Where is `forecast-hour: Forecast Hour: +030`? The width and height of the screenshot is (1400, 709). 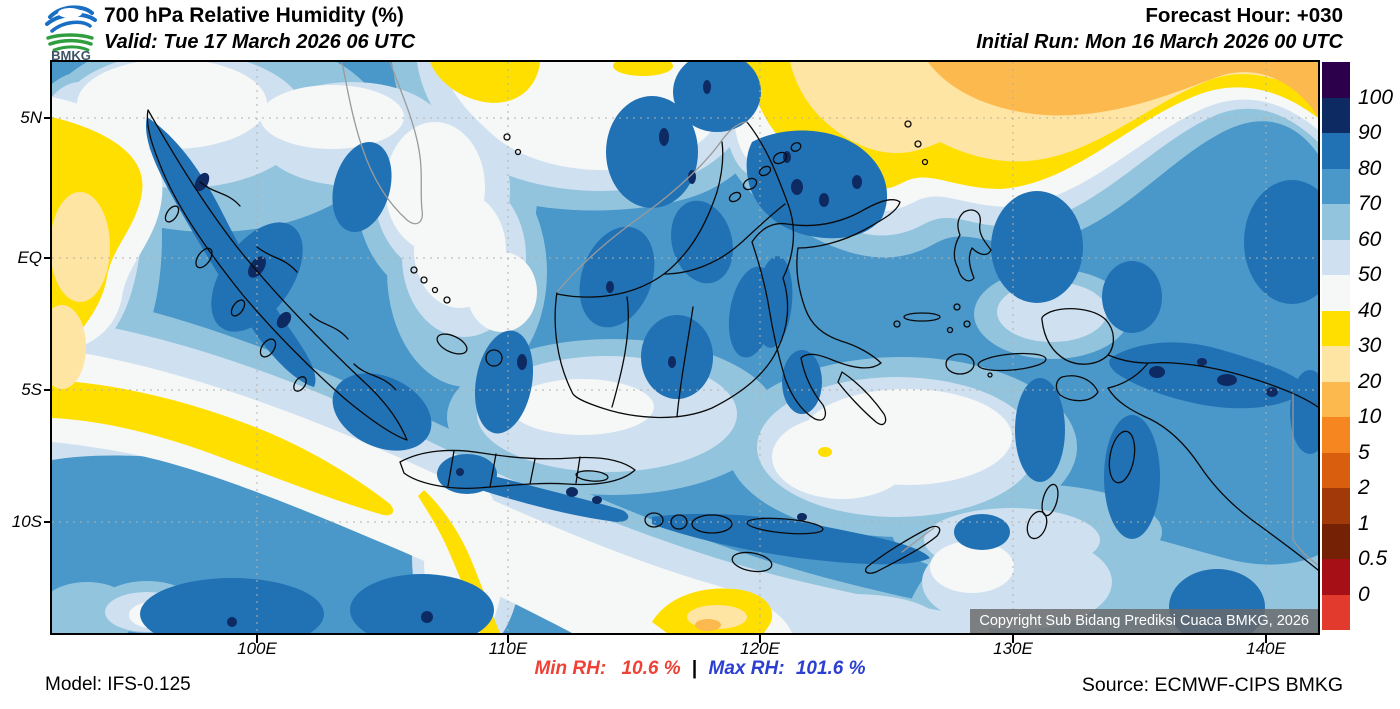
forecast-hour: Forecast Hour: +030 is located at coordinates (1244, 15).